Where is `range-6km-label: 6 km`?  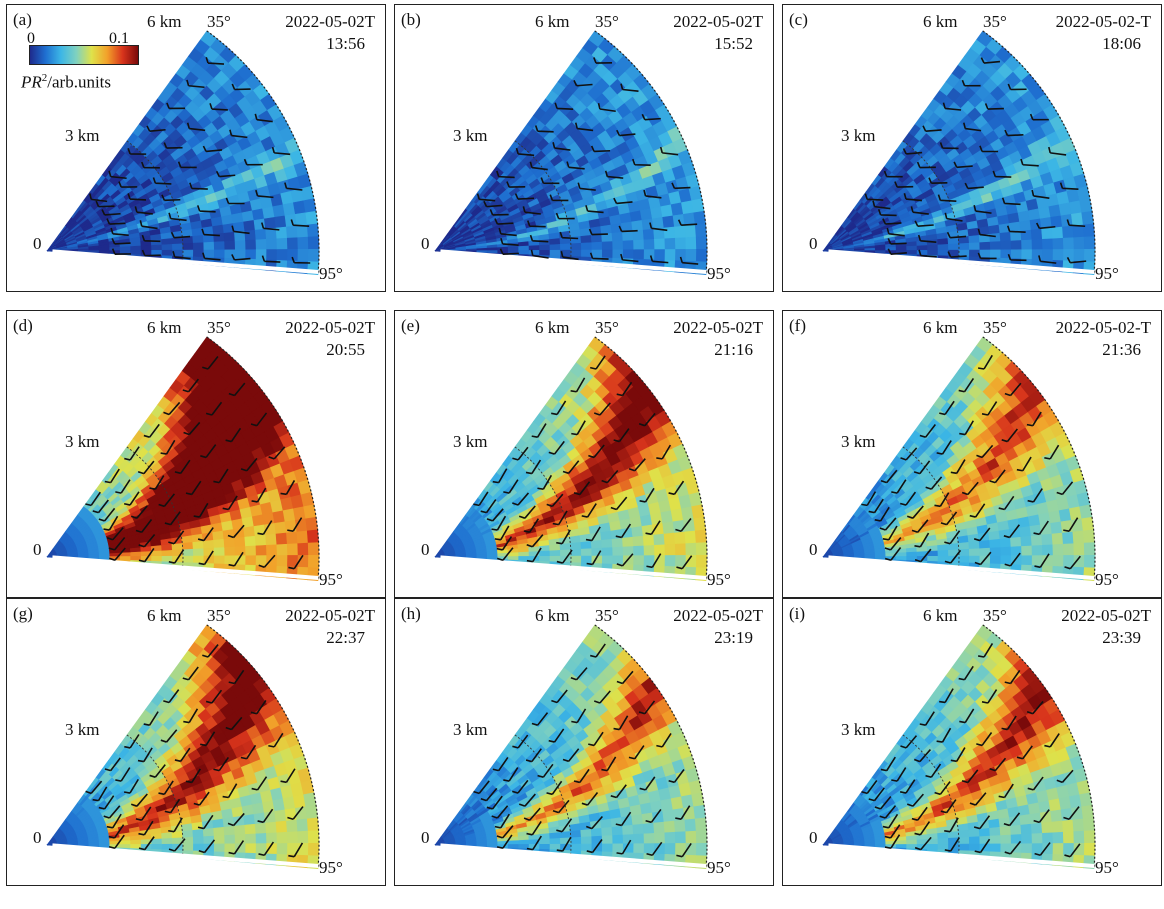
range-6km-label: 6 km is located at coordinates (940, 21).